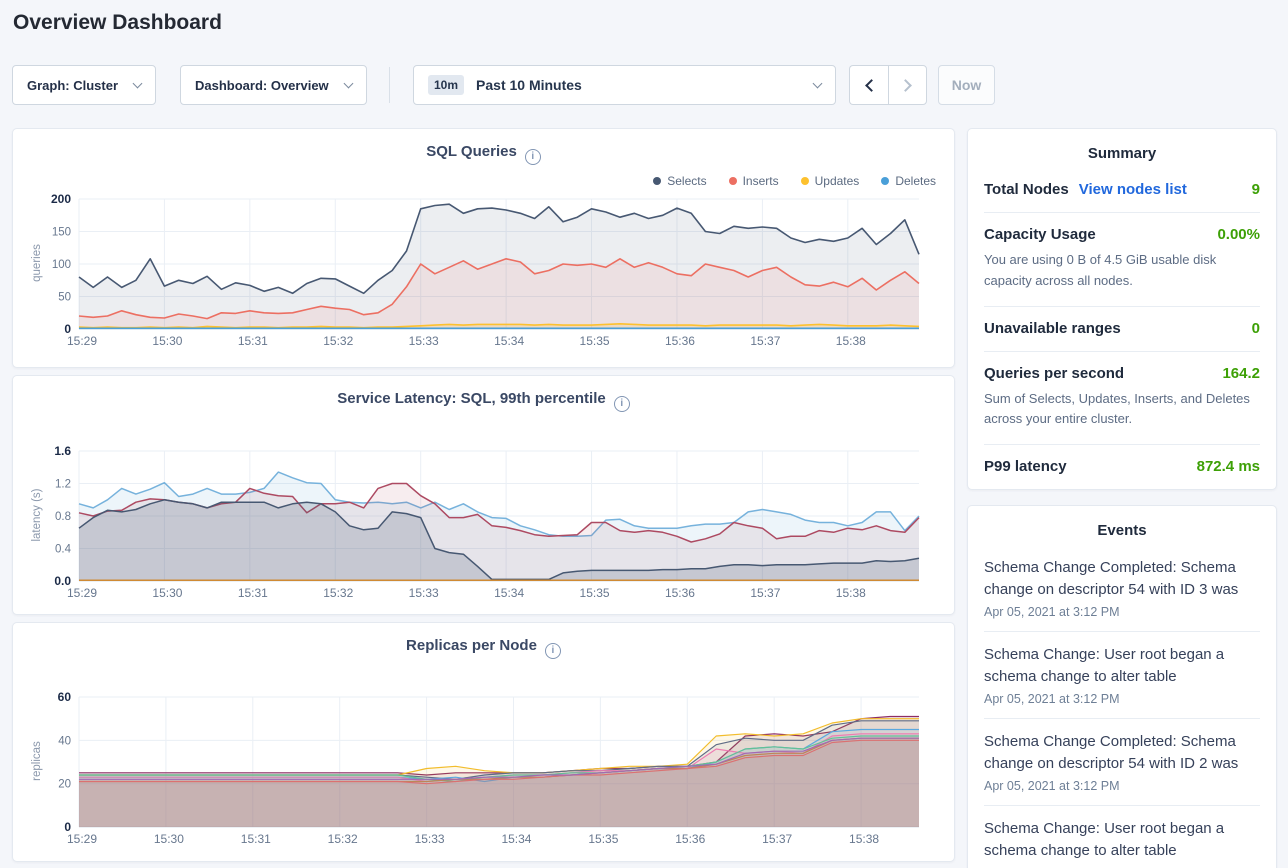 Image resolution: width=1288 pixels, height=868 pixels. Describe the element at coordinates (1255, 328) in the screenshot. I see `summary-value: 0` at that location.